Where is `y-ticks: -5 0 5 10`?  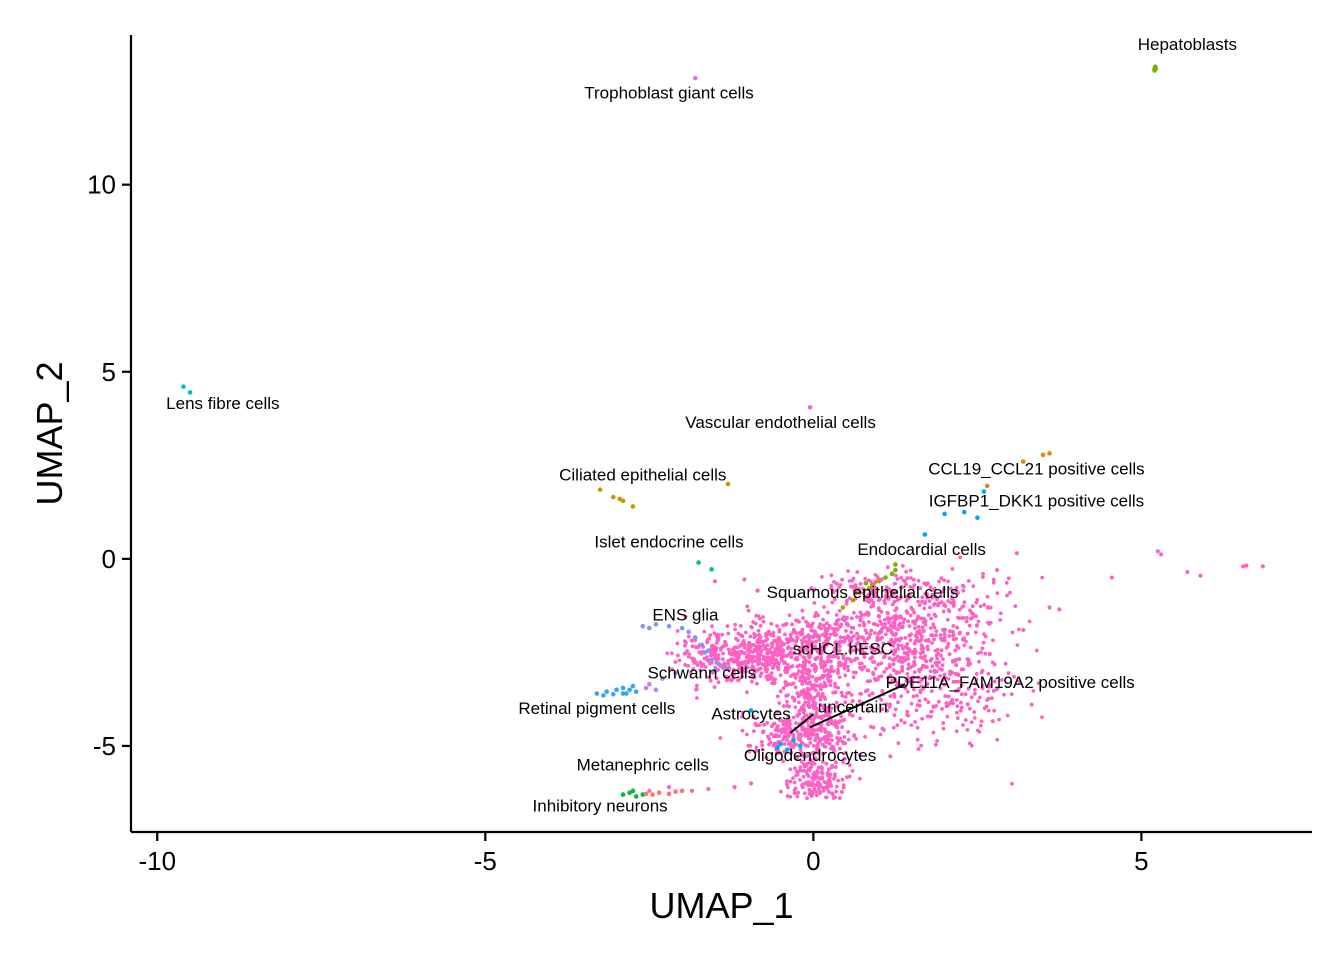 y-ticks: -5 0 5 10 is located at coordinates (109, 465).